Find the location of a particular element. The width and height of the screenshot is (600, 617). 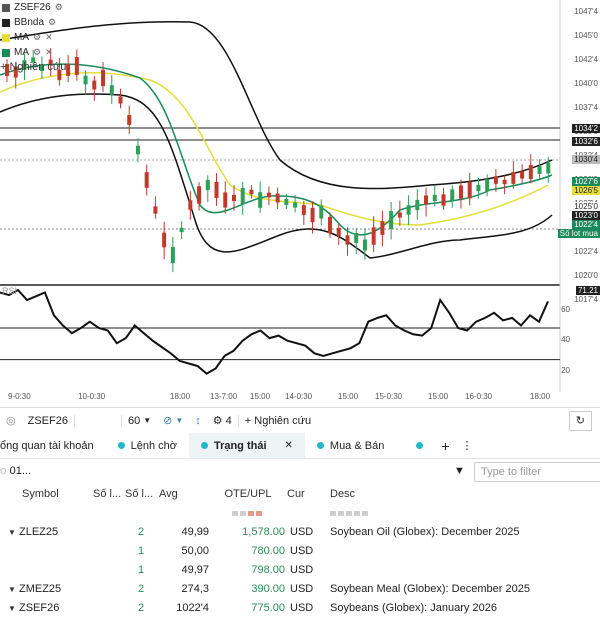

filter-input: Type to filter is located at coordinates (537, 472).